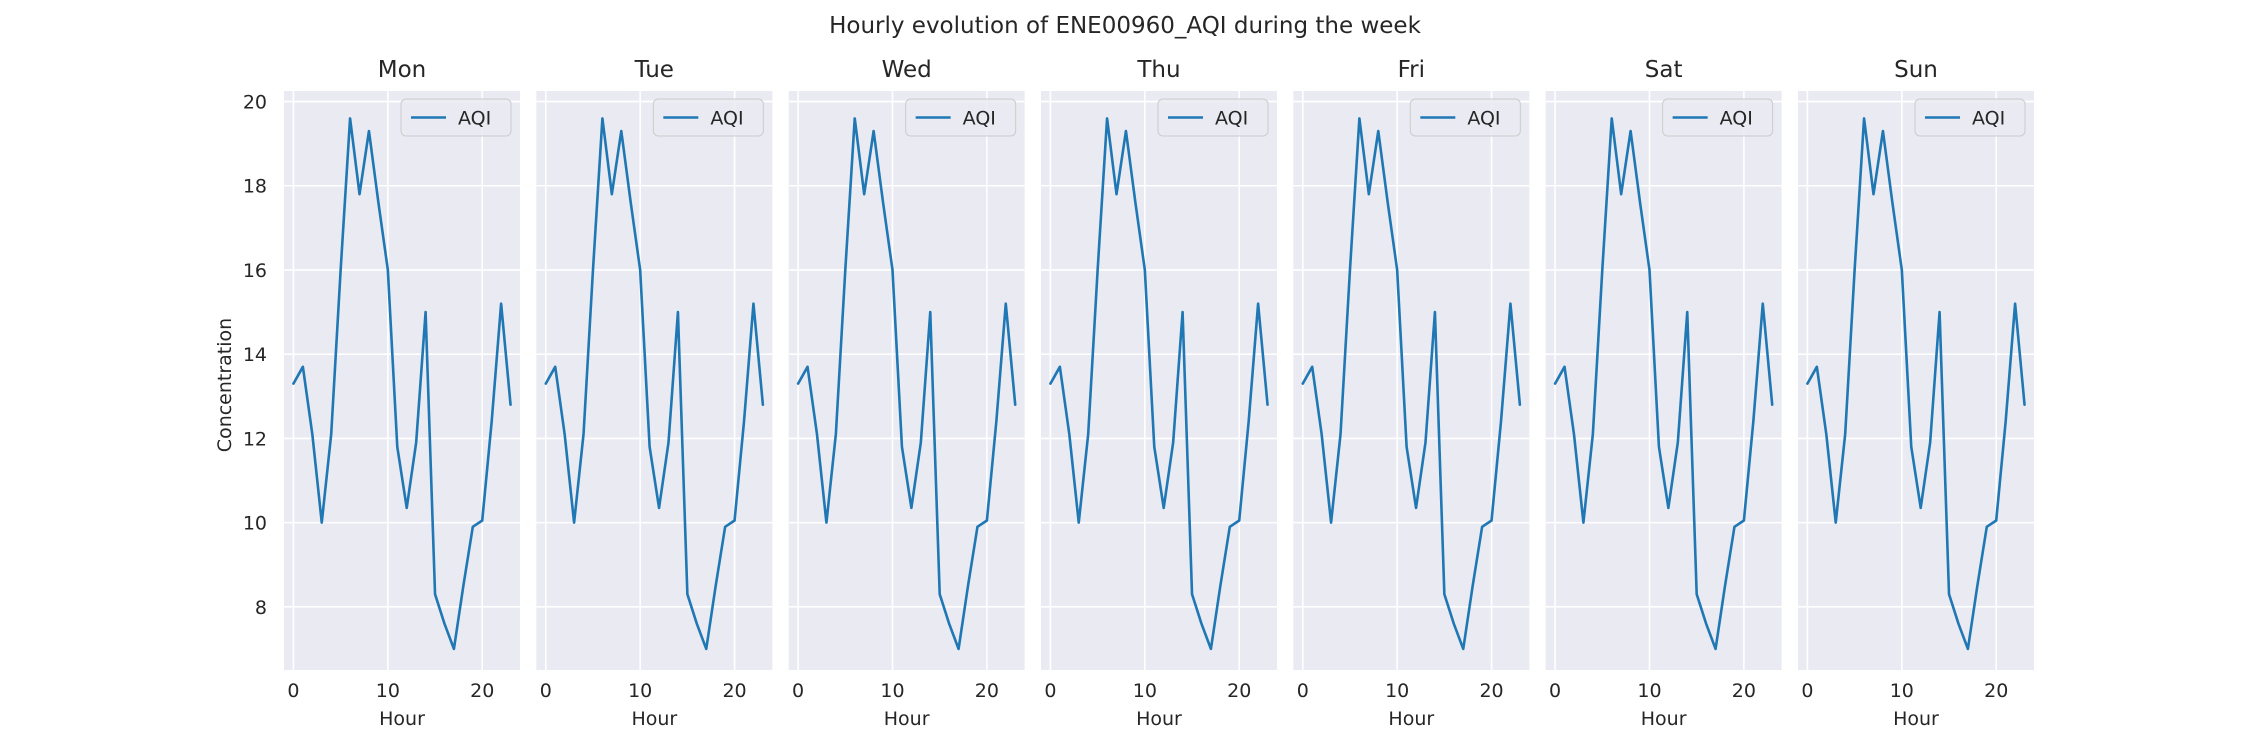 The image size is (2250, 750). I want to click on panel-title-wed: Wed, so click(907, 70).